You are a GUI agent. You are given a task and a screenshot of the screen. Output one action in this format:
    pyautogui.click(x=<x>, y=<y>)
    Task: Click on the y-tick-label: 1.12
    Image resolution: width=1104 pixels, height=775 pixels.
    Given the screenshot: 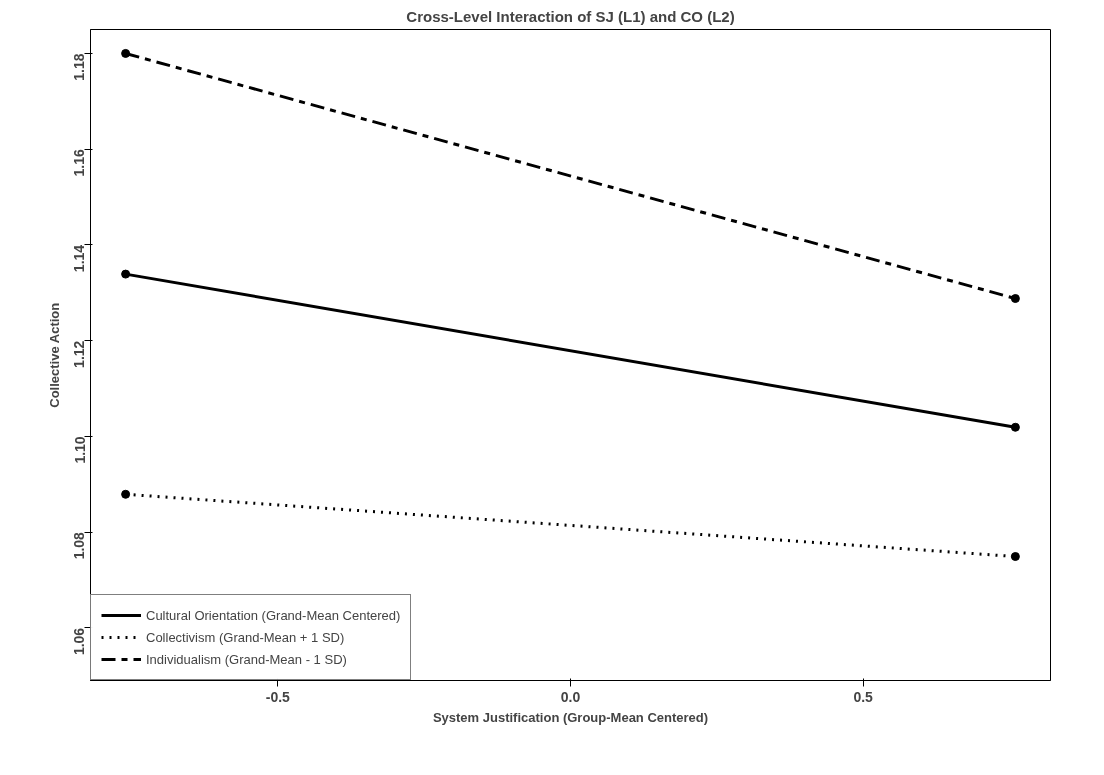 What is the action you would take?
    pyautogui.click(x=79, y=354)
    